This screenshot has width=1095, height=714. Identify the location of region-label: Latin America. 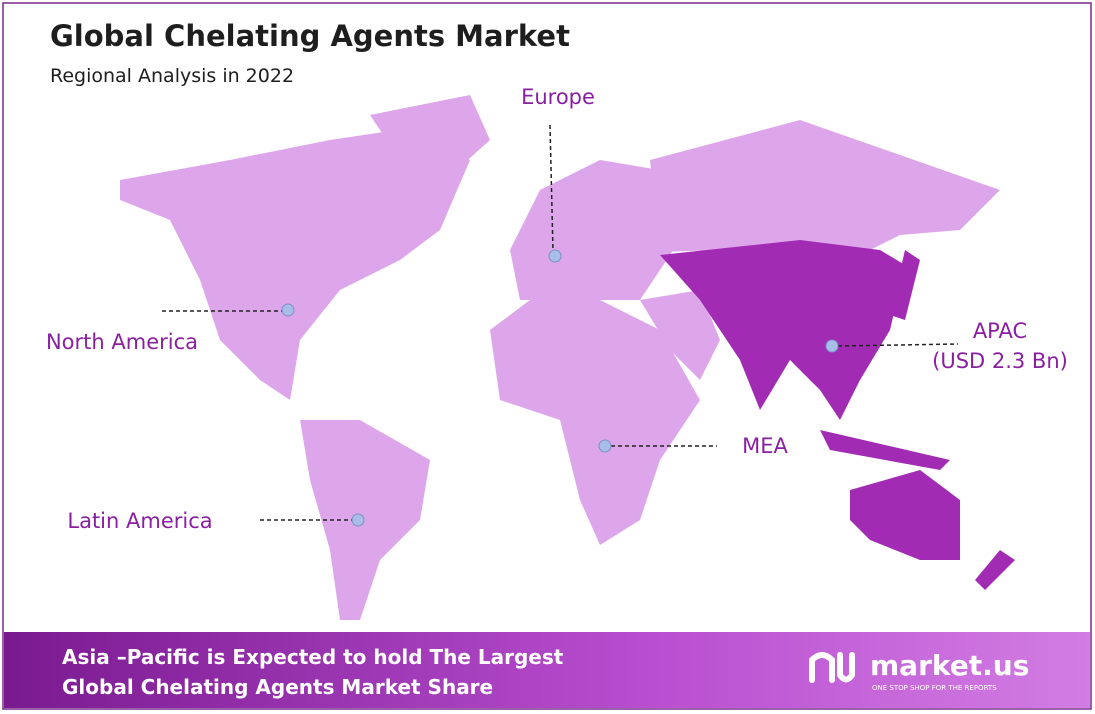
(139, 521).